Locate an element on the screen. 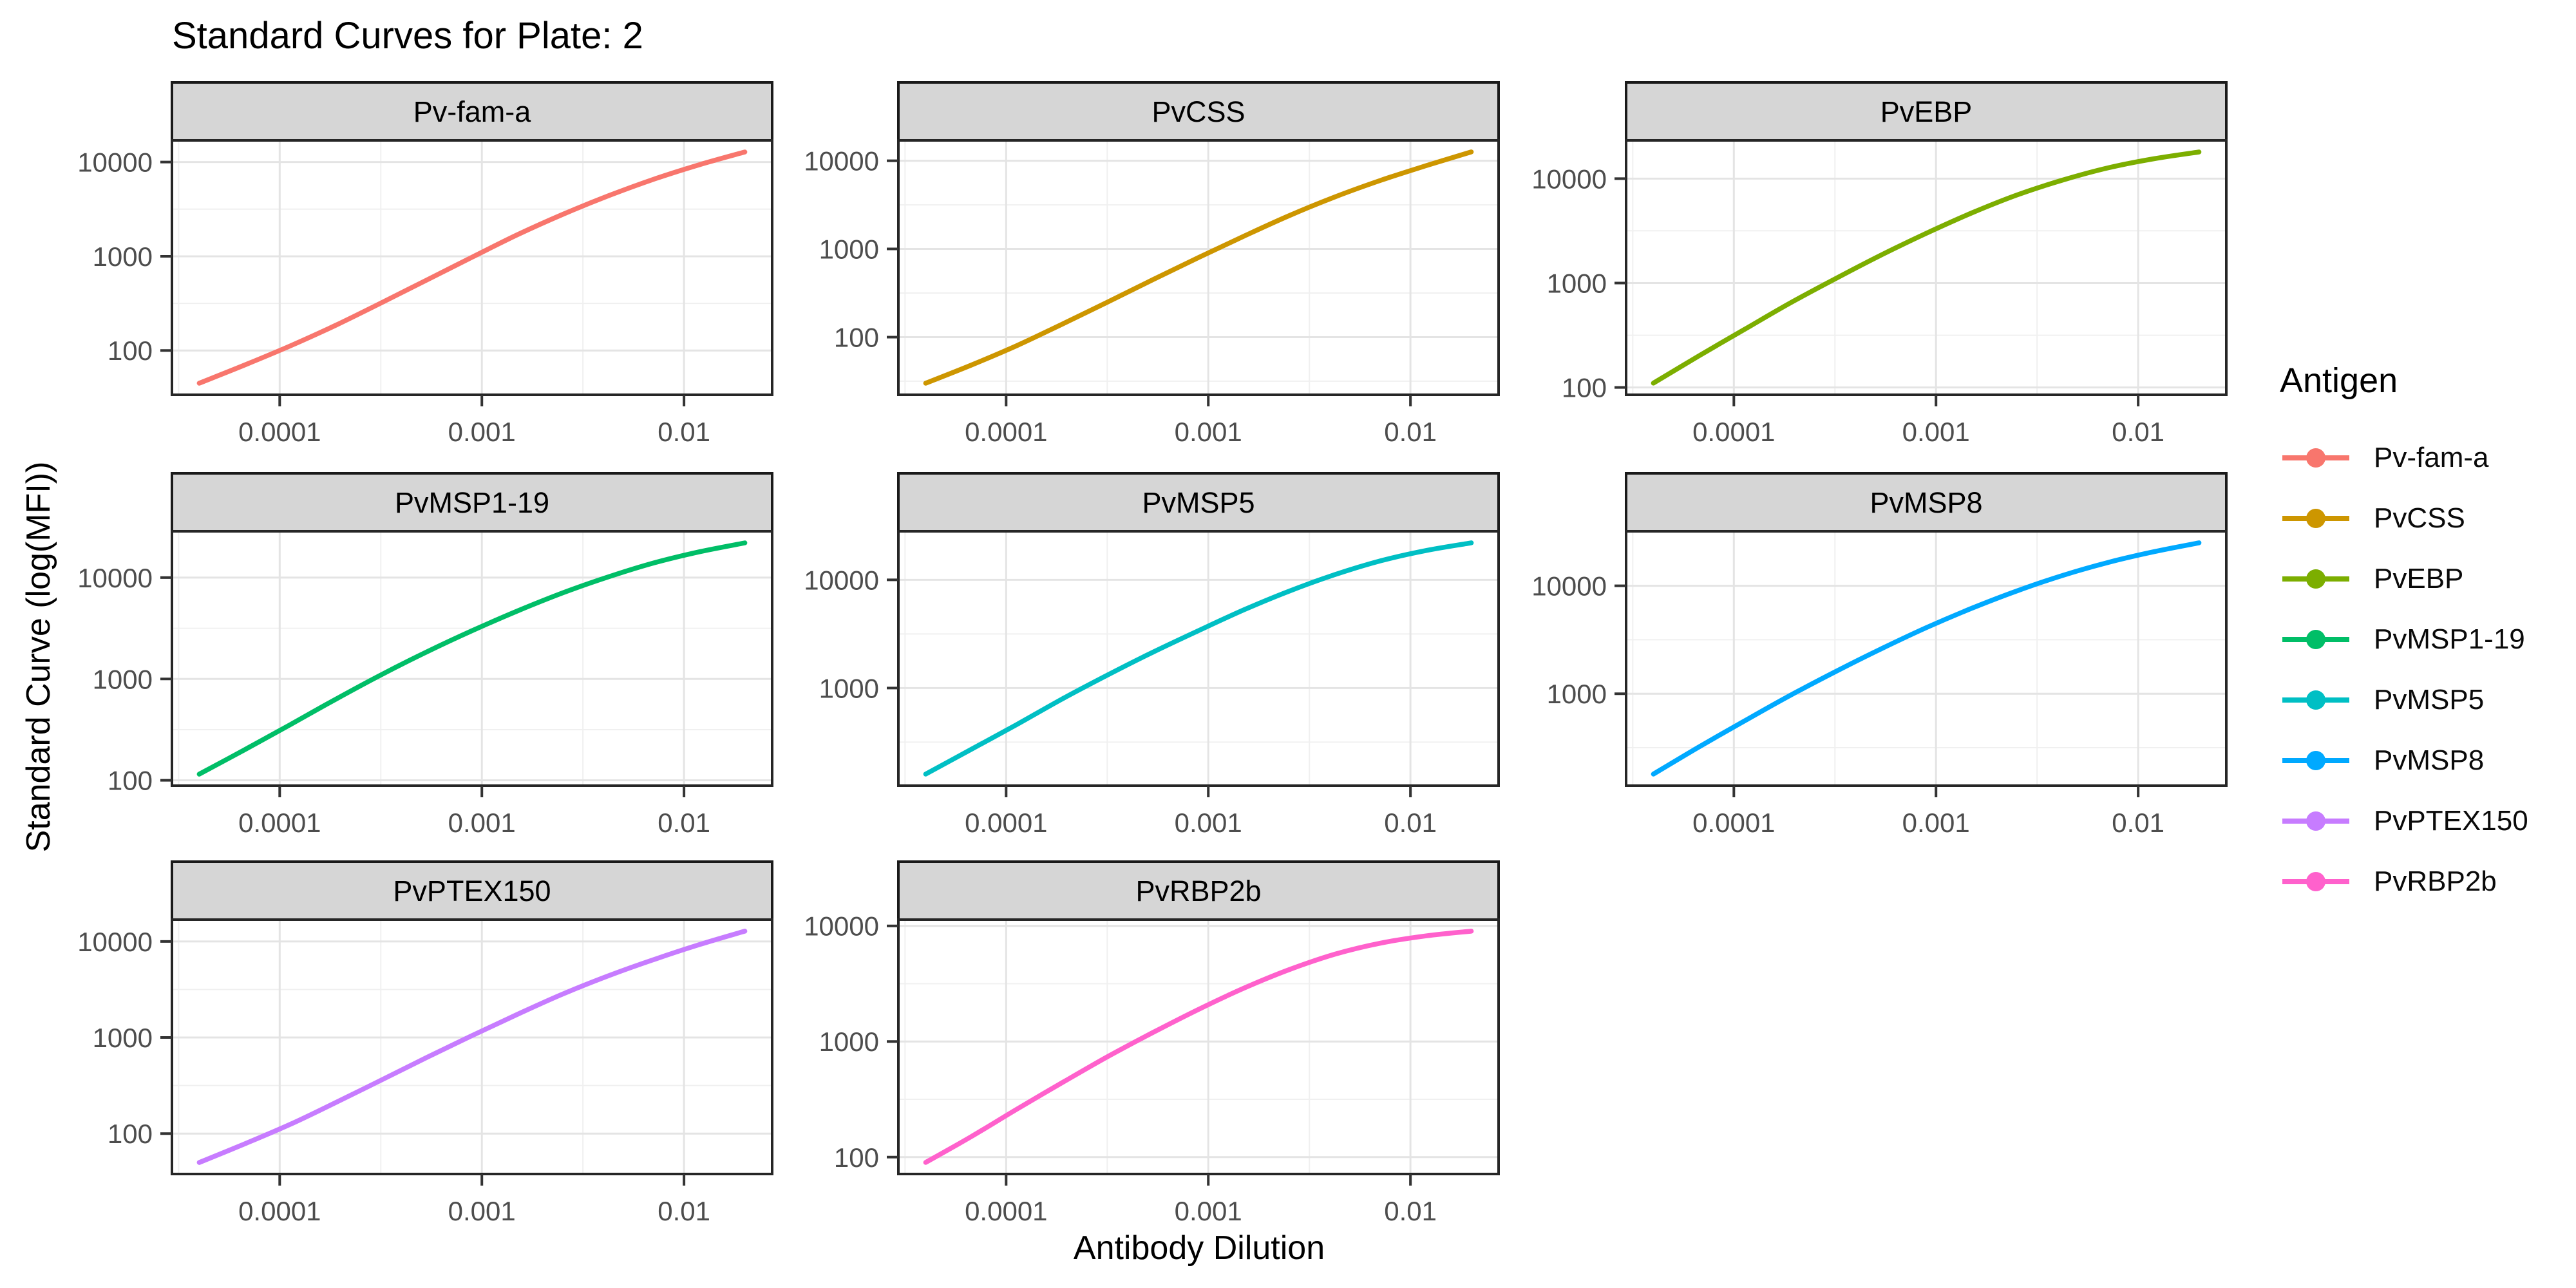 This screenshot has height=1288, width=2576. standard-curve-PvCSS is located at coordinates (1198, 267).